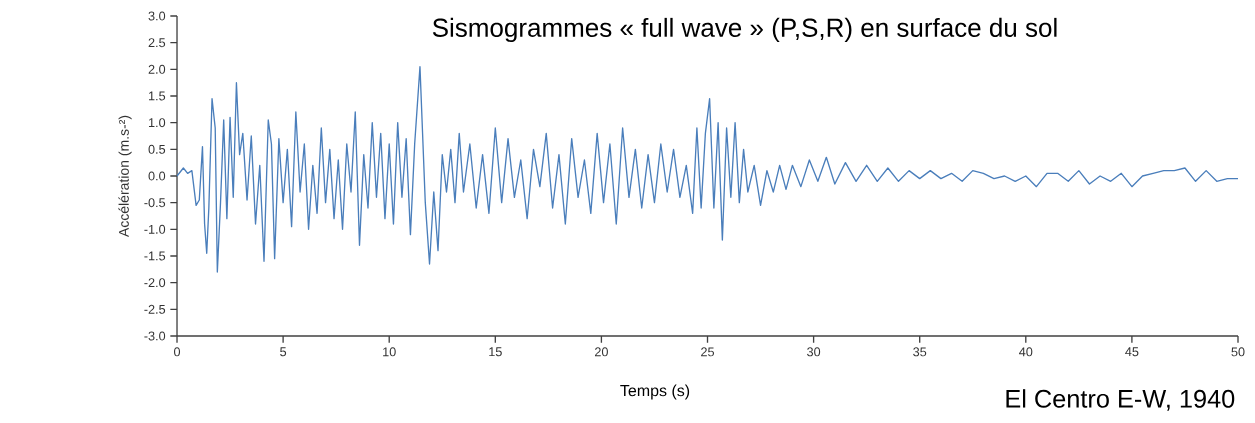  Describe the element at coordinates (155, 256) in the screenshot. I see `y-tick-label: -1.5` at that location.